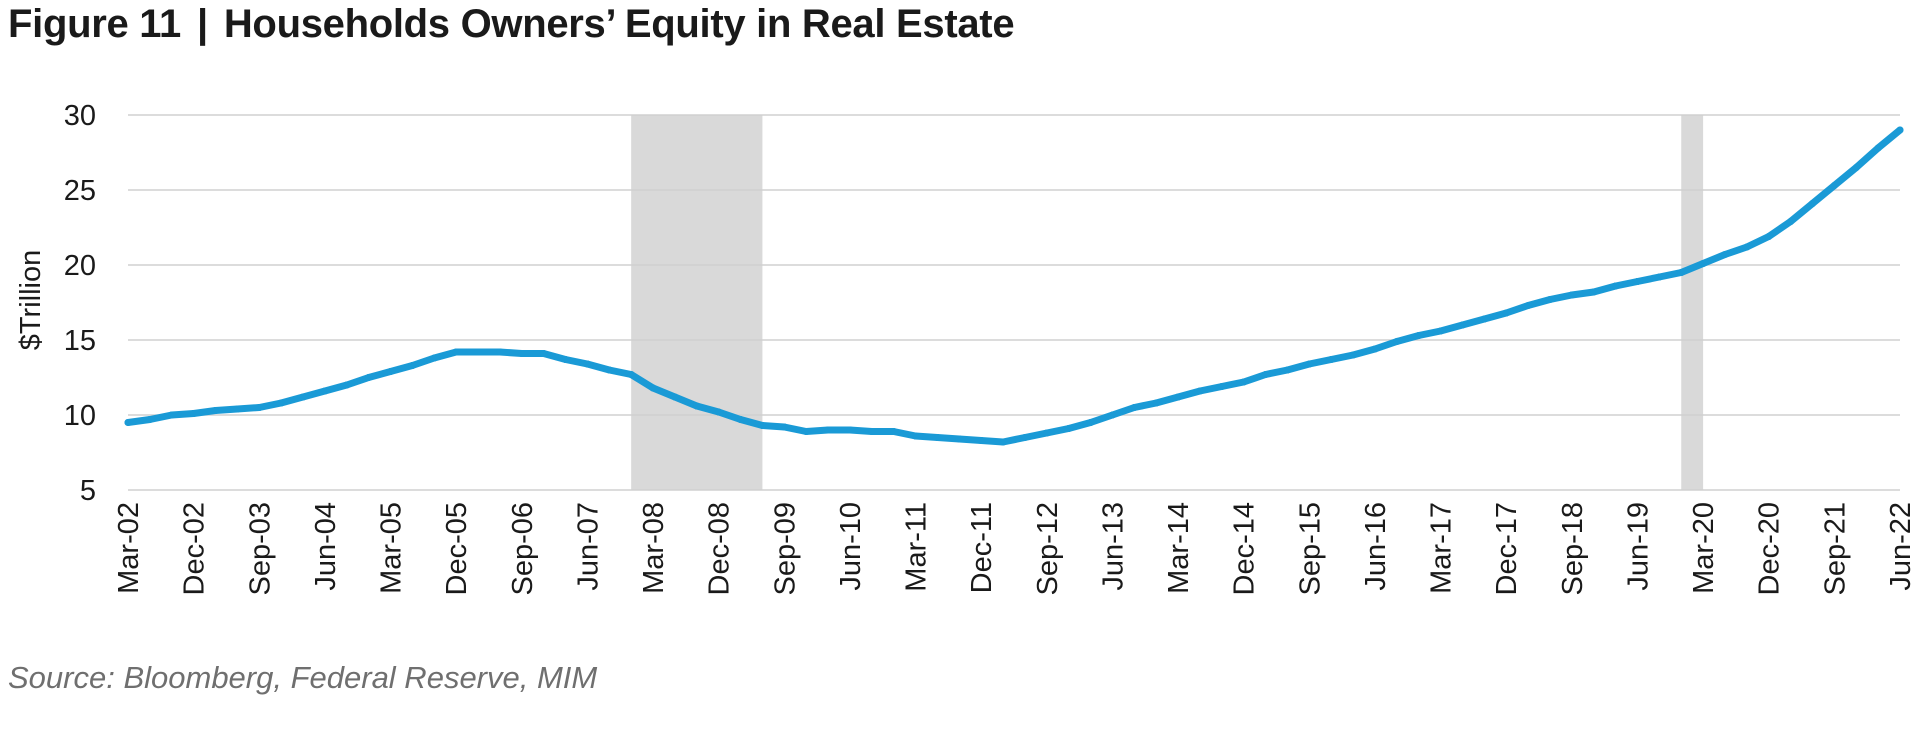  Describe the element at coordinates (1507, 549) in the screenshot. I see `x-tick-label: Dec-17` at that location.